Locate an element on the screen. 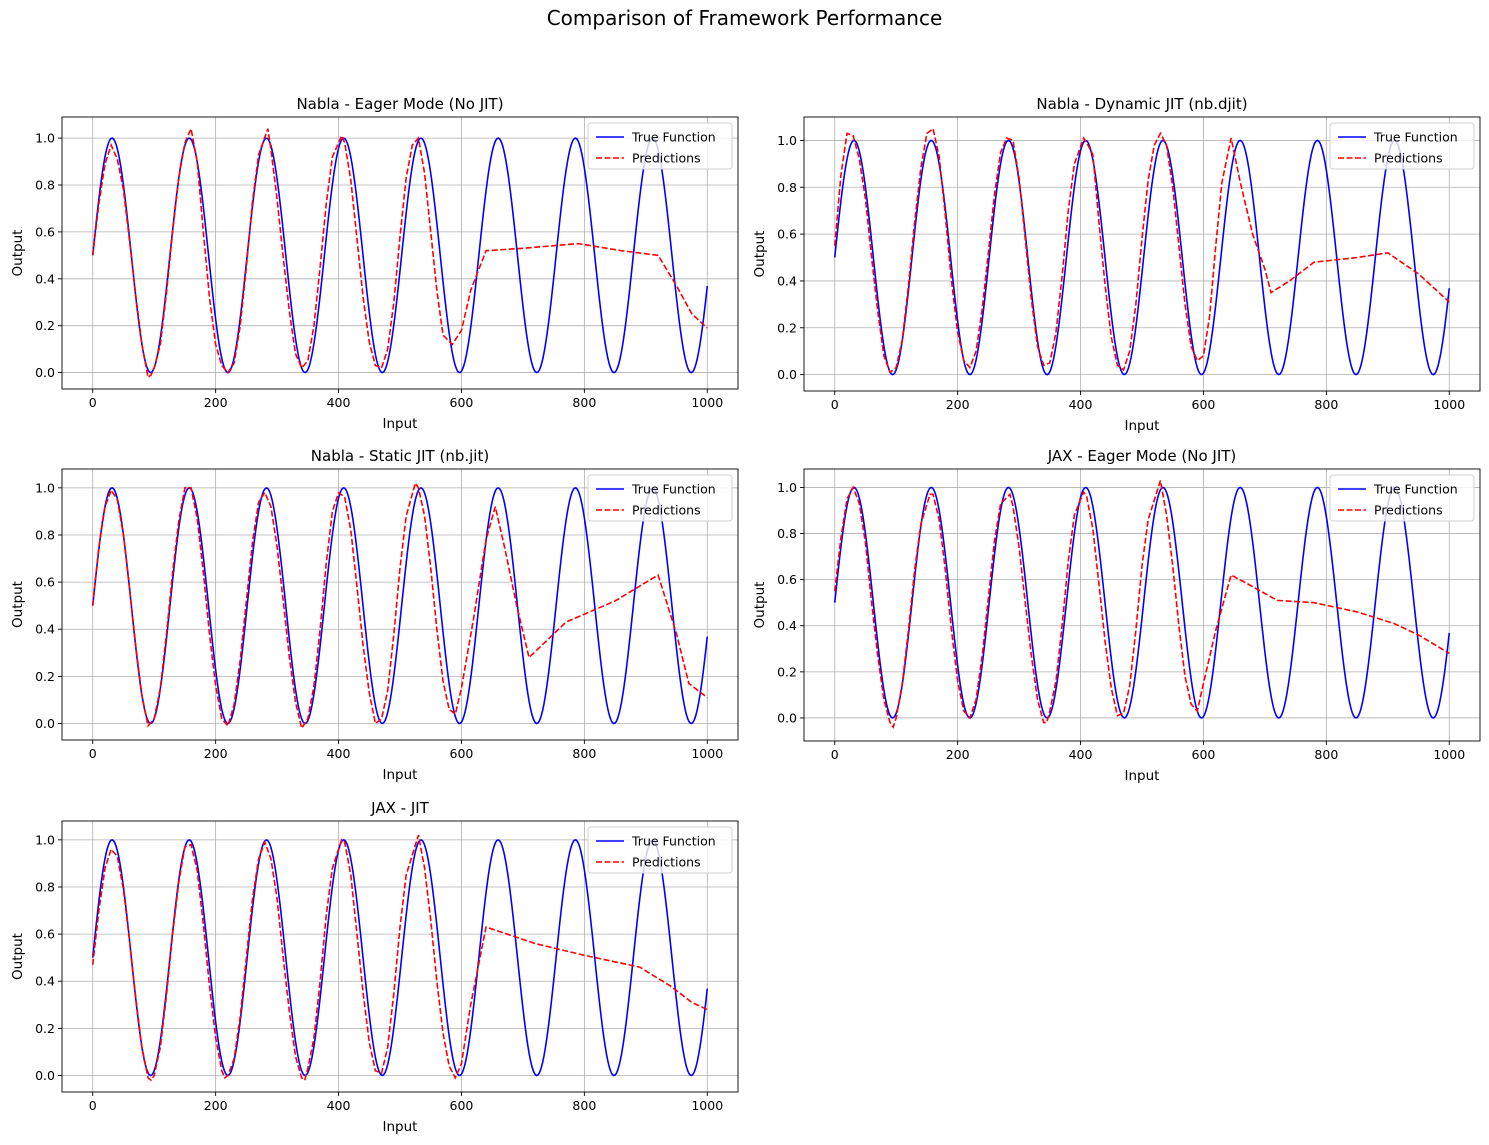 This screenshot has width=1489, height=1145. figure-title: Comparison of Framework Performance is located at coordinates (744, 18).